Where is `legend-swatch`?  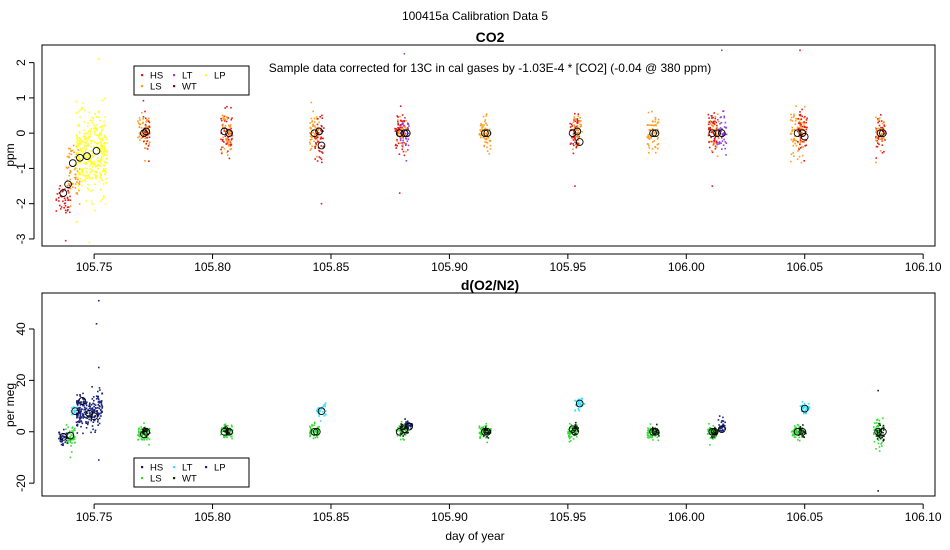
legend-swatch is located at coordinates (174, 467).